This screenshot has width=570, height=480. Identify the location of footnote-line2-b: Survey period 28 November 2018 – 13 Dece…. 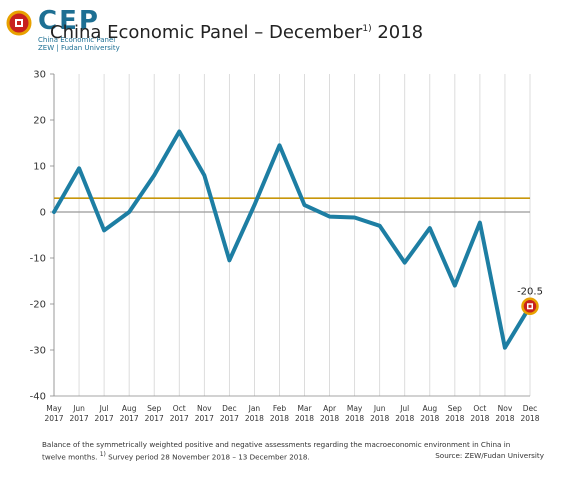
(207, 457).